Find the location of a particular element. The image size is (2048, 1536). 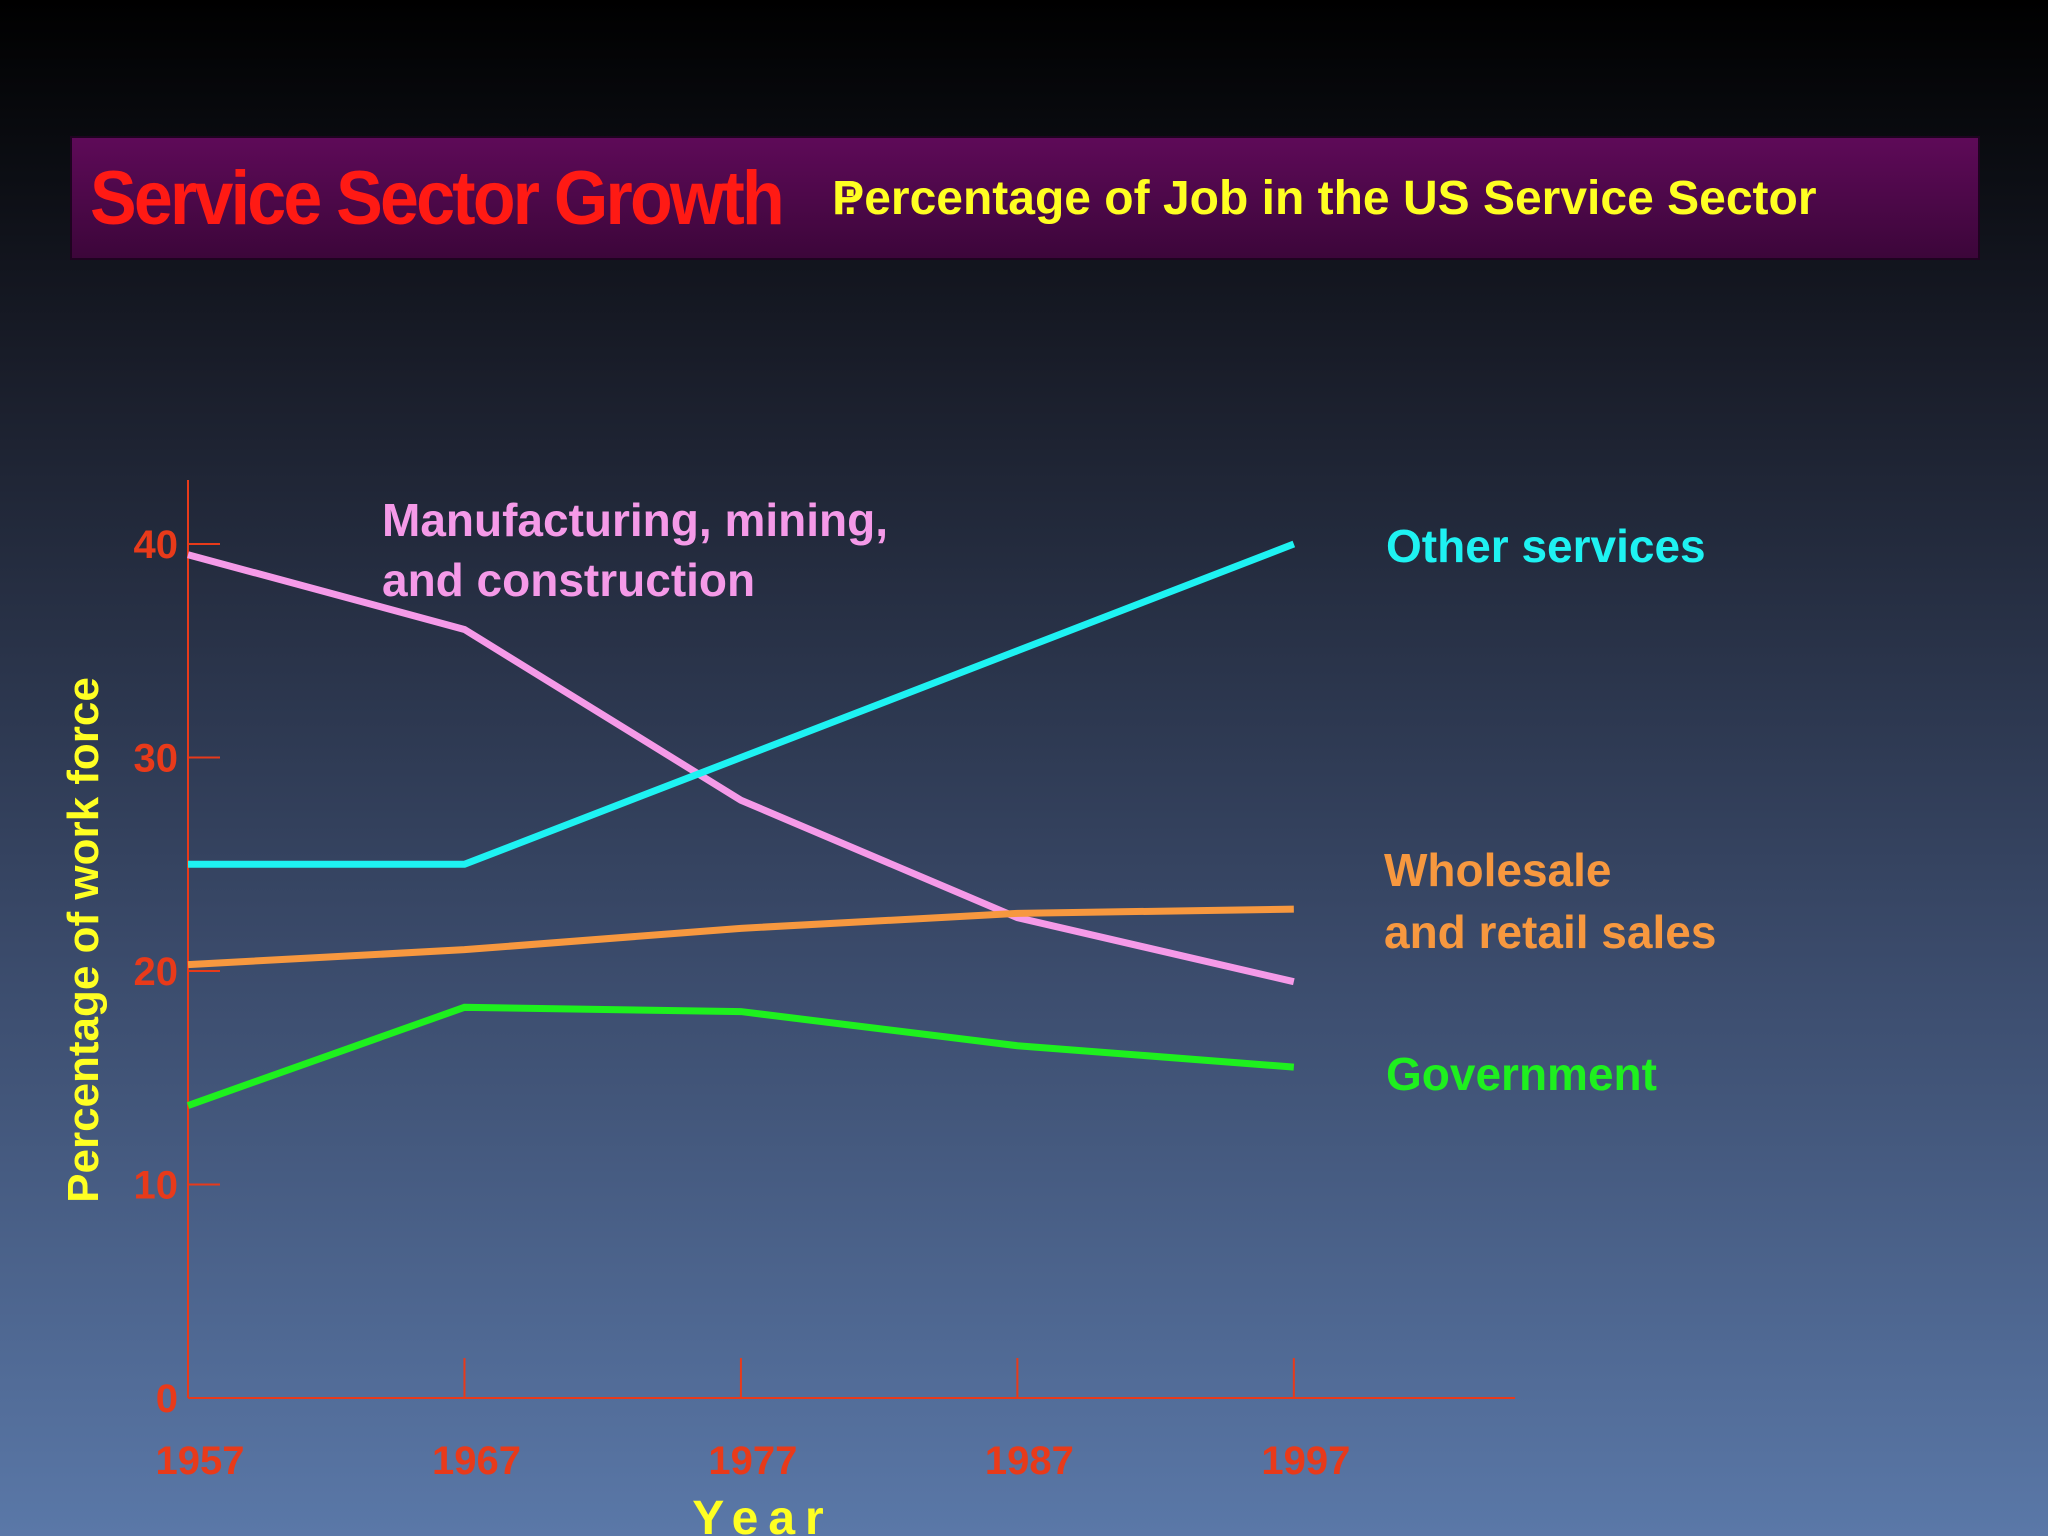

x-tick-label-1977: 1977 is located at coordinates (752, 1461).